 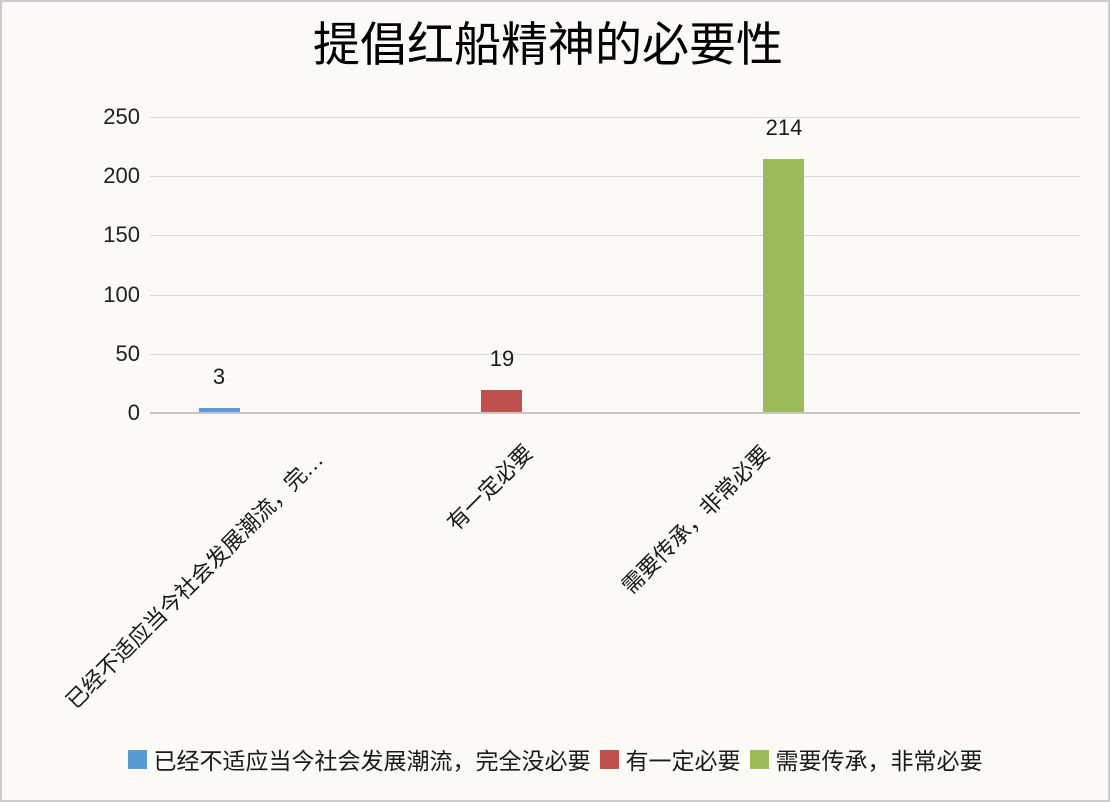 I want to click on legend-item-1: 已经不适应当今社会发展潮流，完全没必要, so click(x=359, y=759).